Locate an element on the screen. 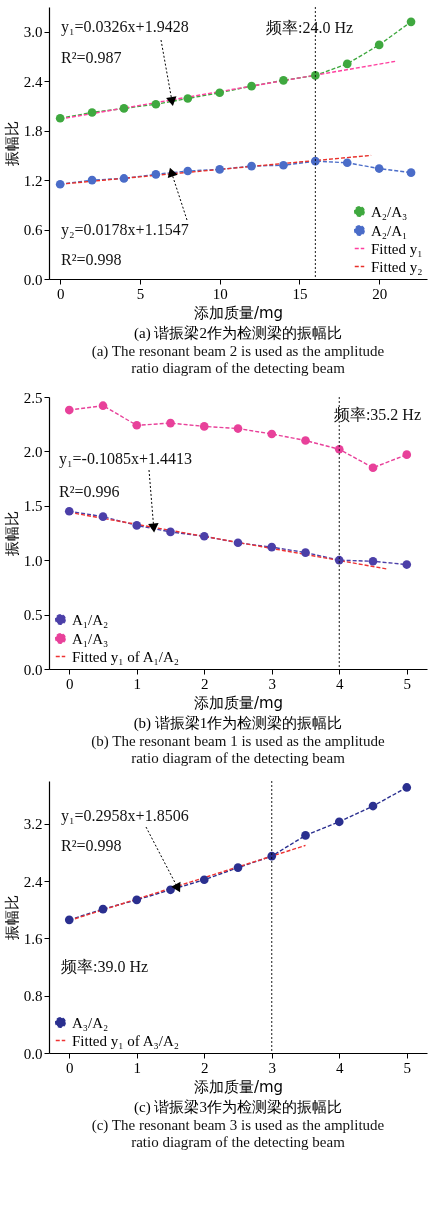 The width and height of the screenshot is (439, 1229). legend-label: Fitted y₁ of A₃/A₂ is located at coordinates (125, 1040).